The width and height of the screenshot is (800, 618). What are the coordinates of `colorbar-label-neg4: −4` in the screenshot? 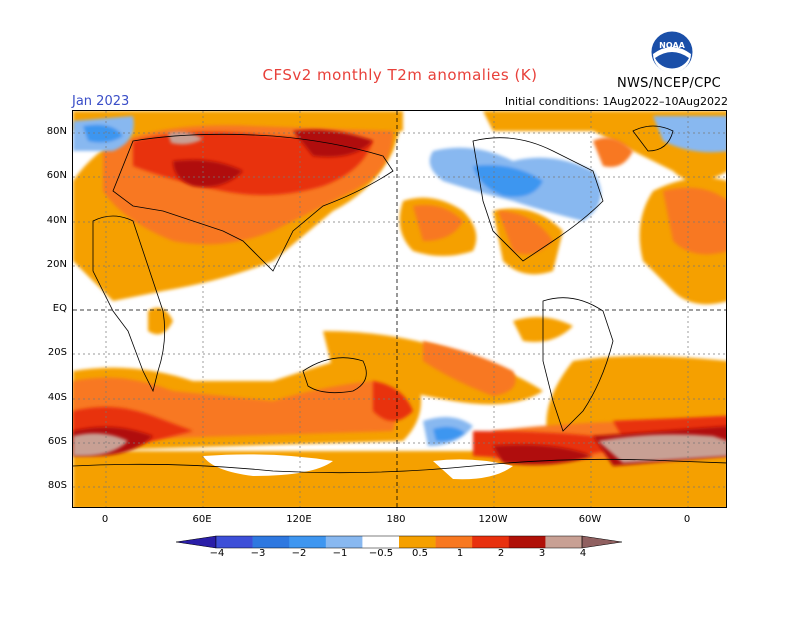 It's located at (217, 553).